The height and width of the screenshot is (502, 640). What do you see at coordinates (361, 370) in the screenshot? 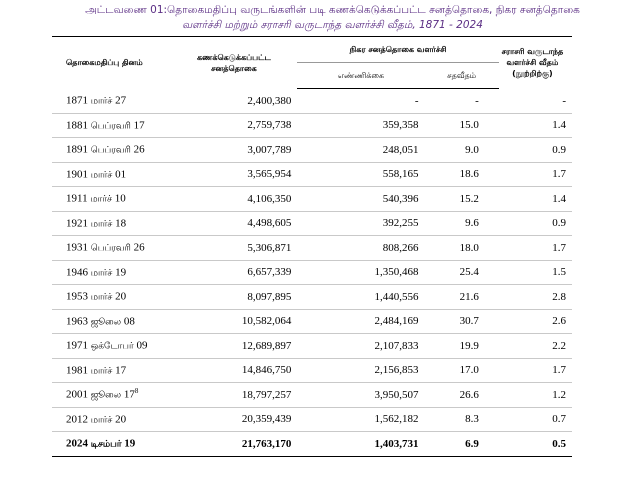
I see `cell-net-number: 2,156,853` at bounding box center [361, 370].